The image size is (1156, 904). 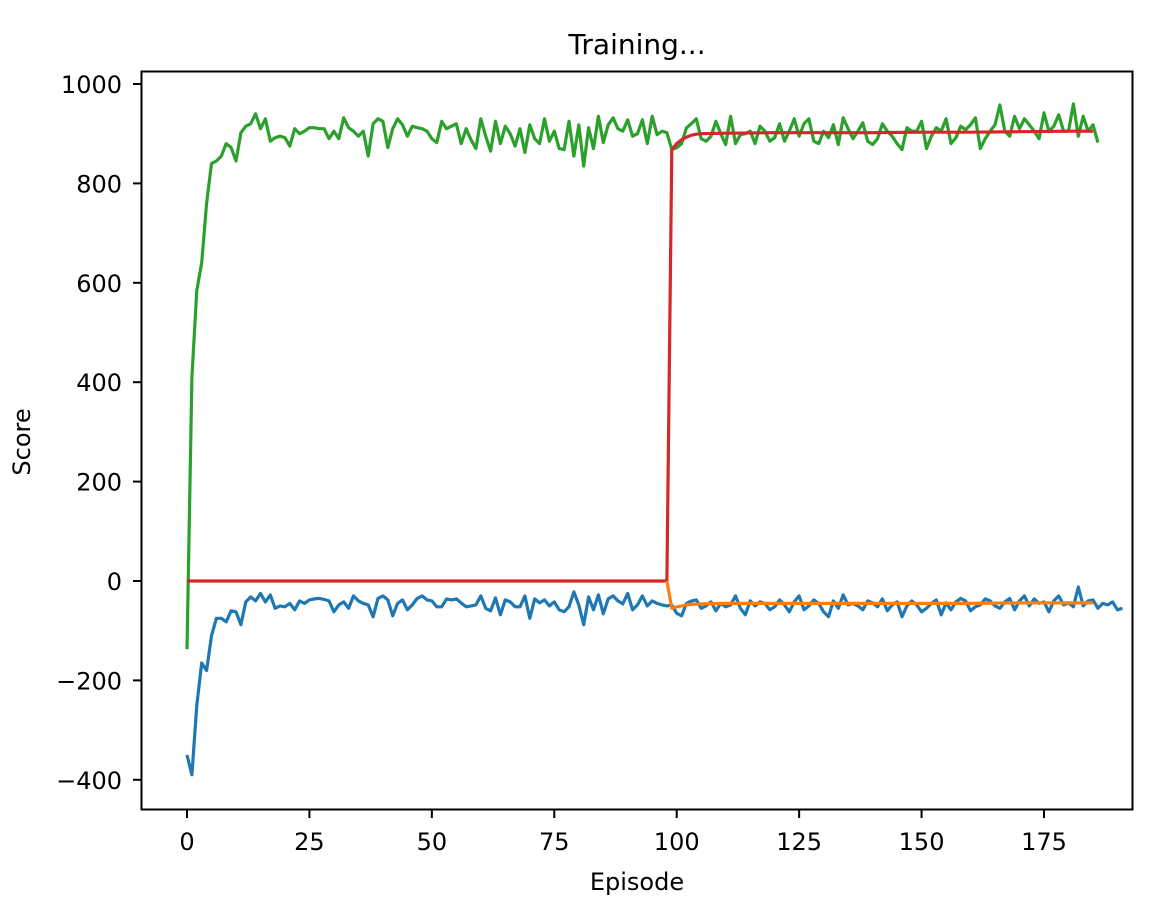 I want to click on y-tick-label: −400, so click(x=89, y=781).